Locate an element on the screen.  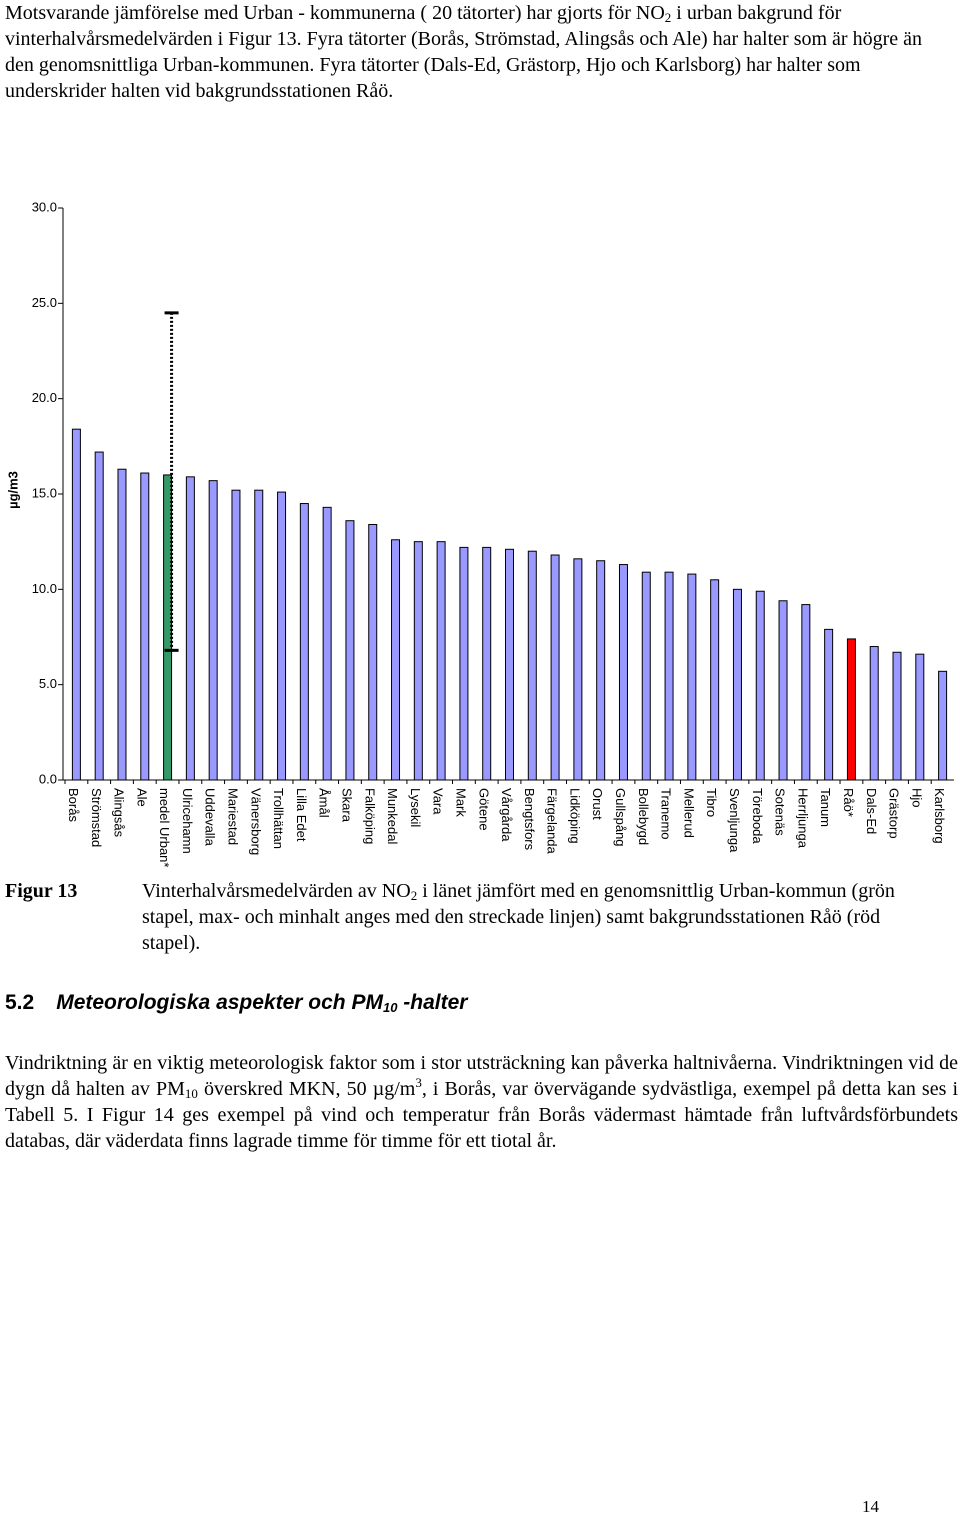
y-axis-label: µg/m3 is located at coordinates (12, 490).